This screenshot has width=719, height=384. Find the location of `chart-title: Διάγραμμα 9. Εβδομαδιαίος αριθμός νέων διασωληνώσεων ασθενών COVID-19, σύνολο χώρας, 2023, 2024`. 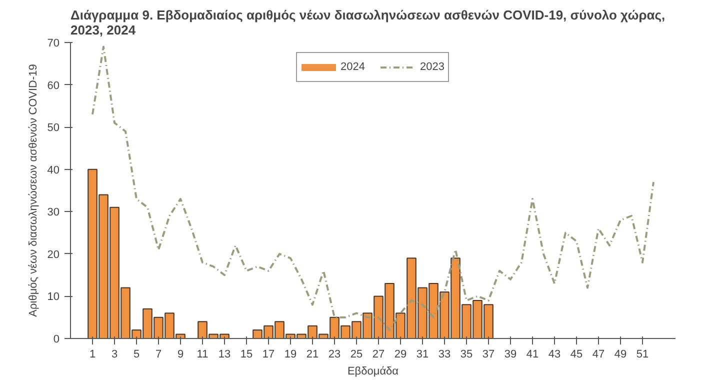

chart-title: Διάγραμμα 9. Εβδομαδιαίος αριθμός νέων διασωληνώσεων ασθενών COVID-19, σύνολο χώρας, 2023, 2024 is located at coordinates (368, 23).